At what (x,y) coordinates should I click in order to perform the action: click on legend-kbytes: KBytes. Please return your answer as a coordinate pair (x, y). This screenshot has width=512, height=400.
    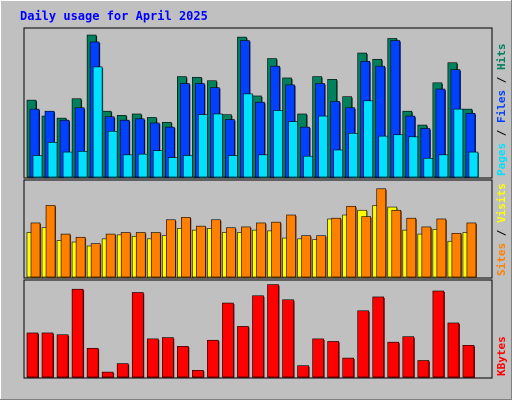
    Looking at the image, I should click on (501, 356).